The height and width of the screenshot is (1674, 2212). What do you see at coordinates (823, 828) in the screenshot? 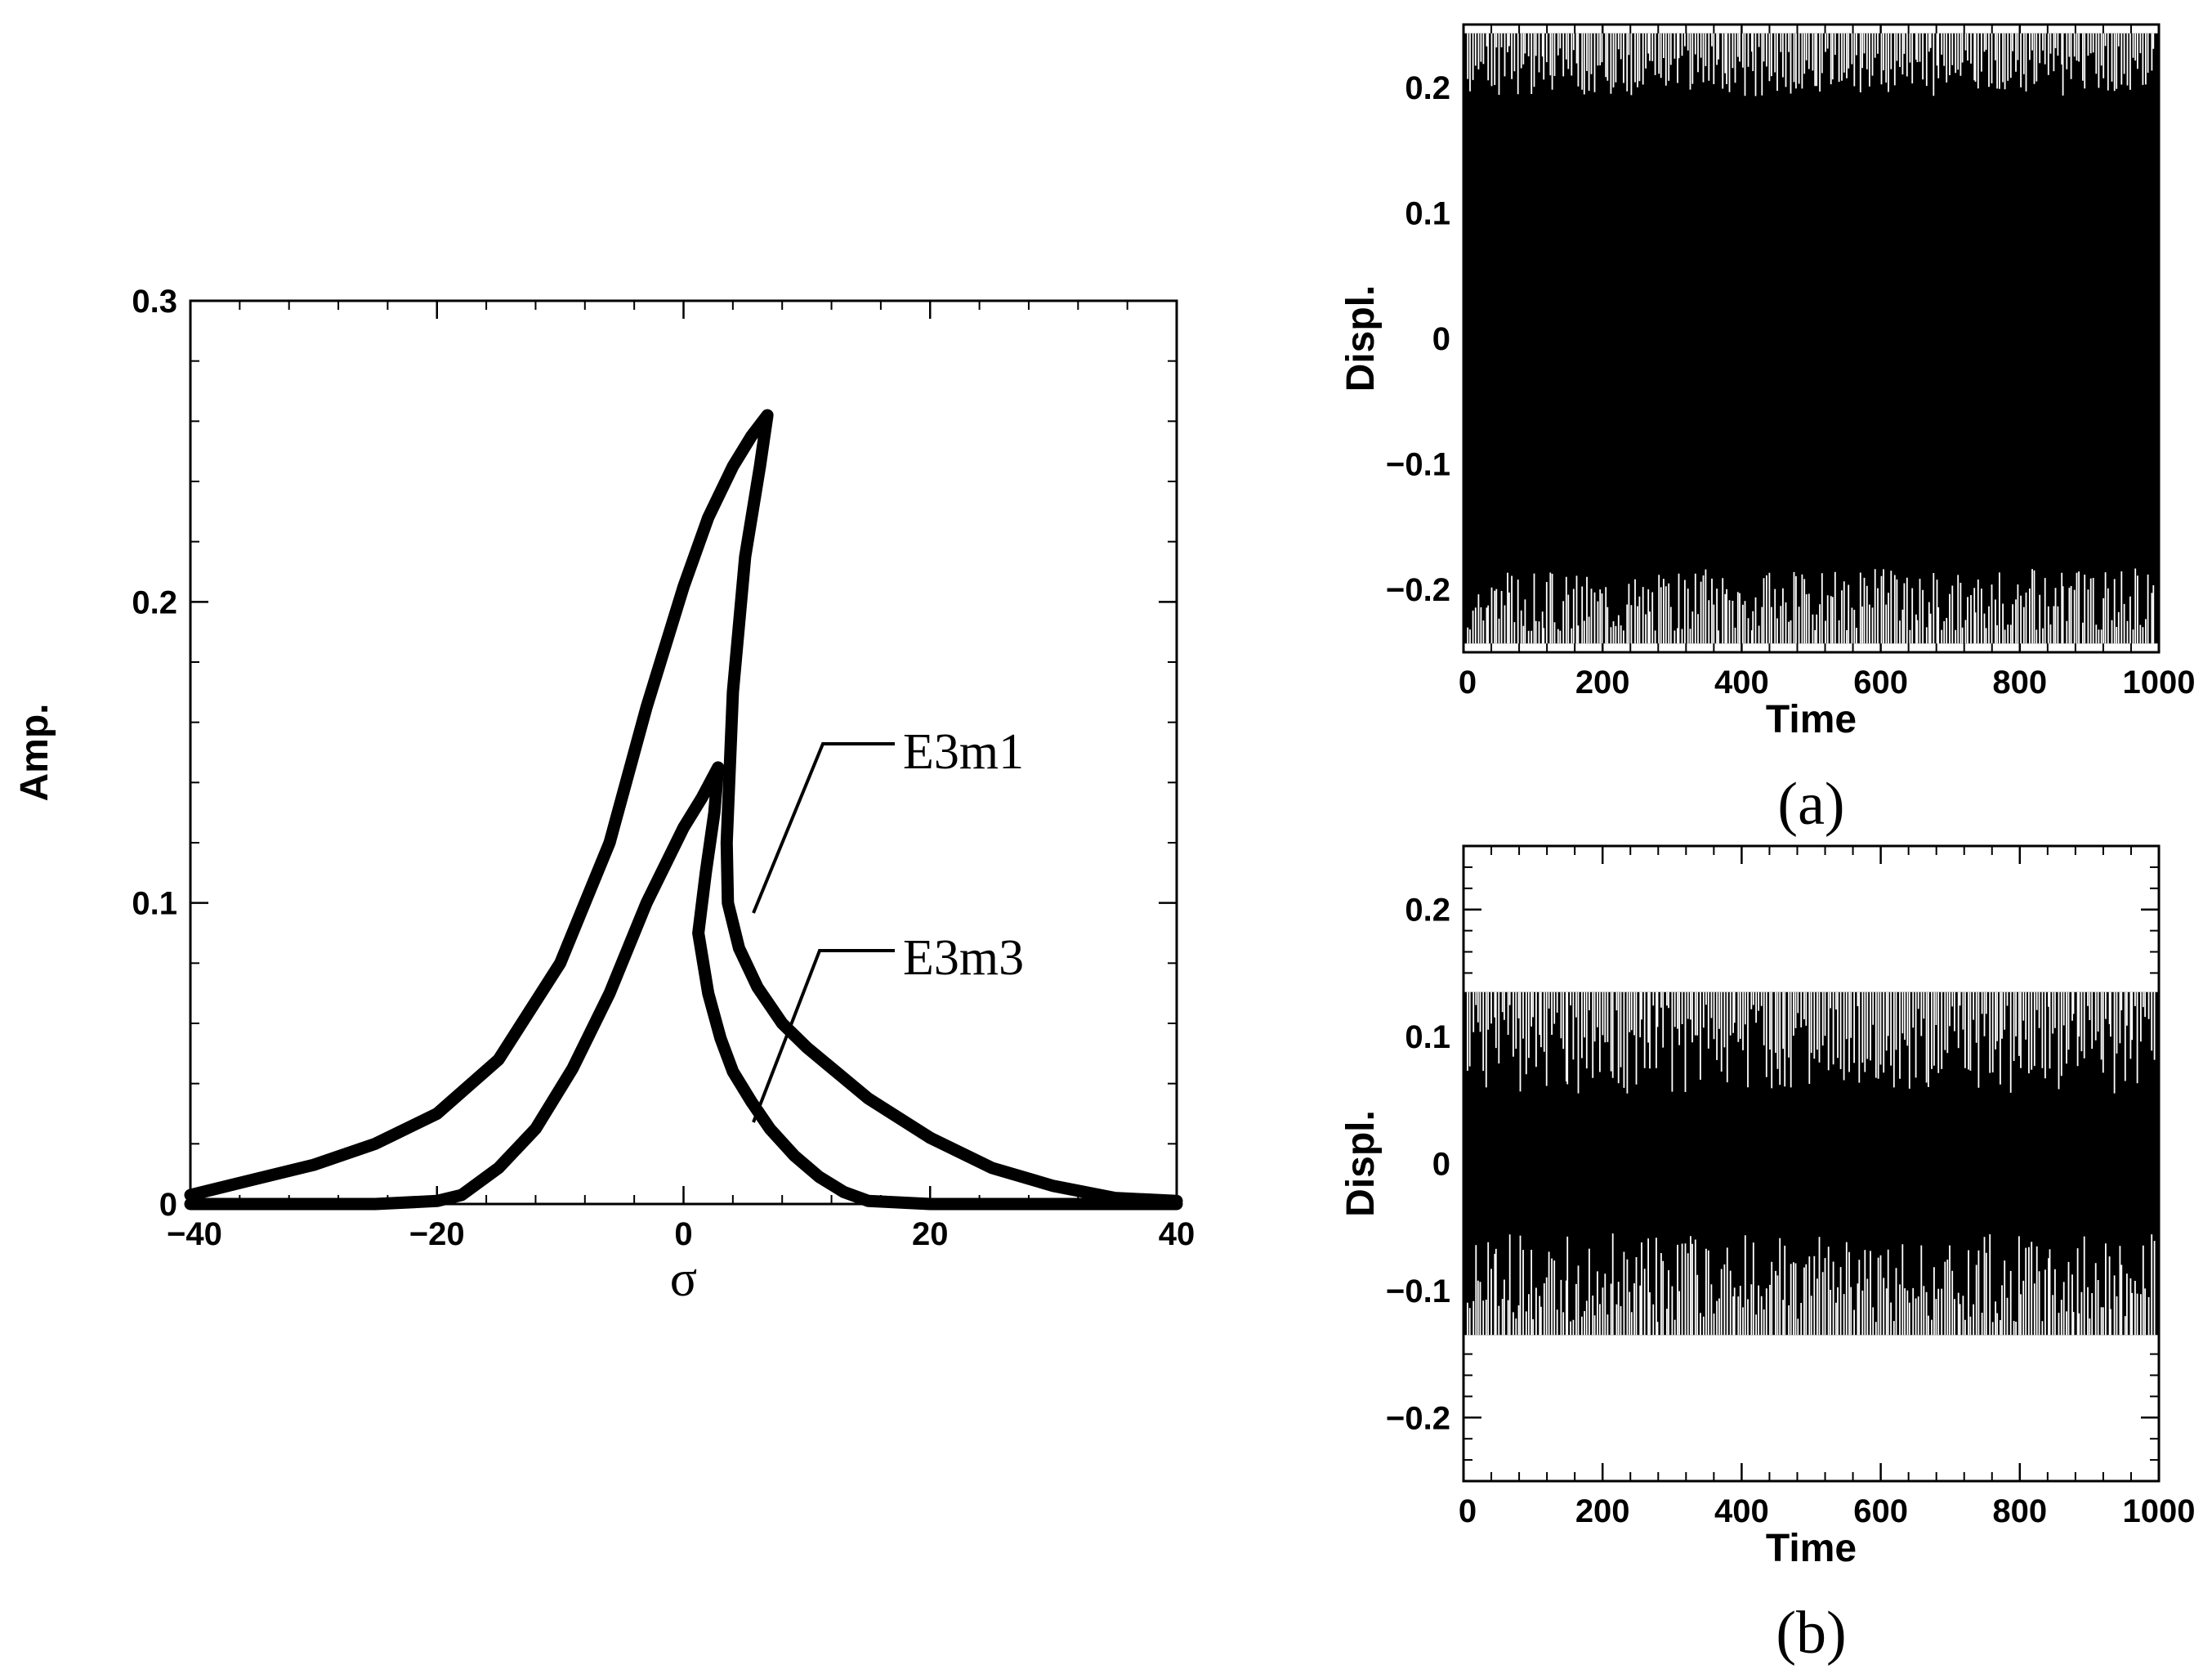
I see `annotation-leader-e3m1` at bounding box center [823, 828].